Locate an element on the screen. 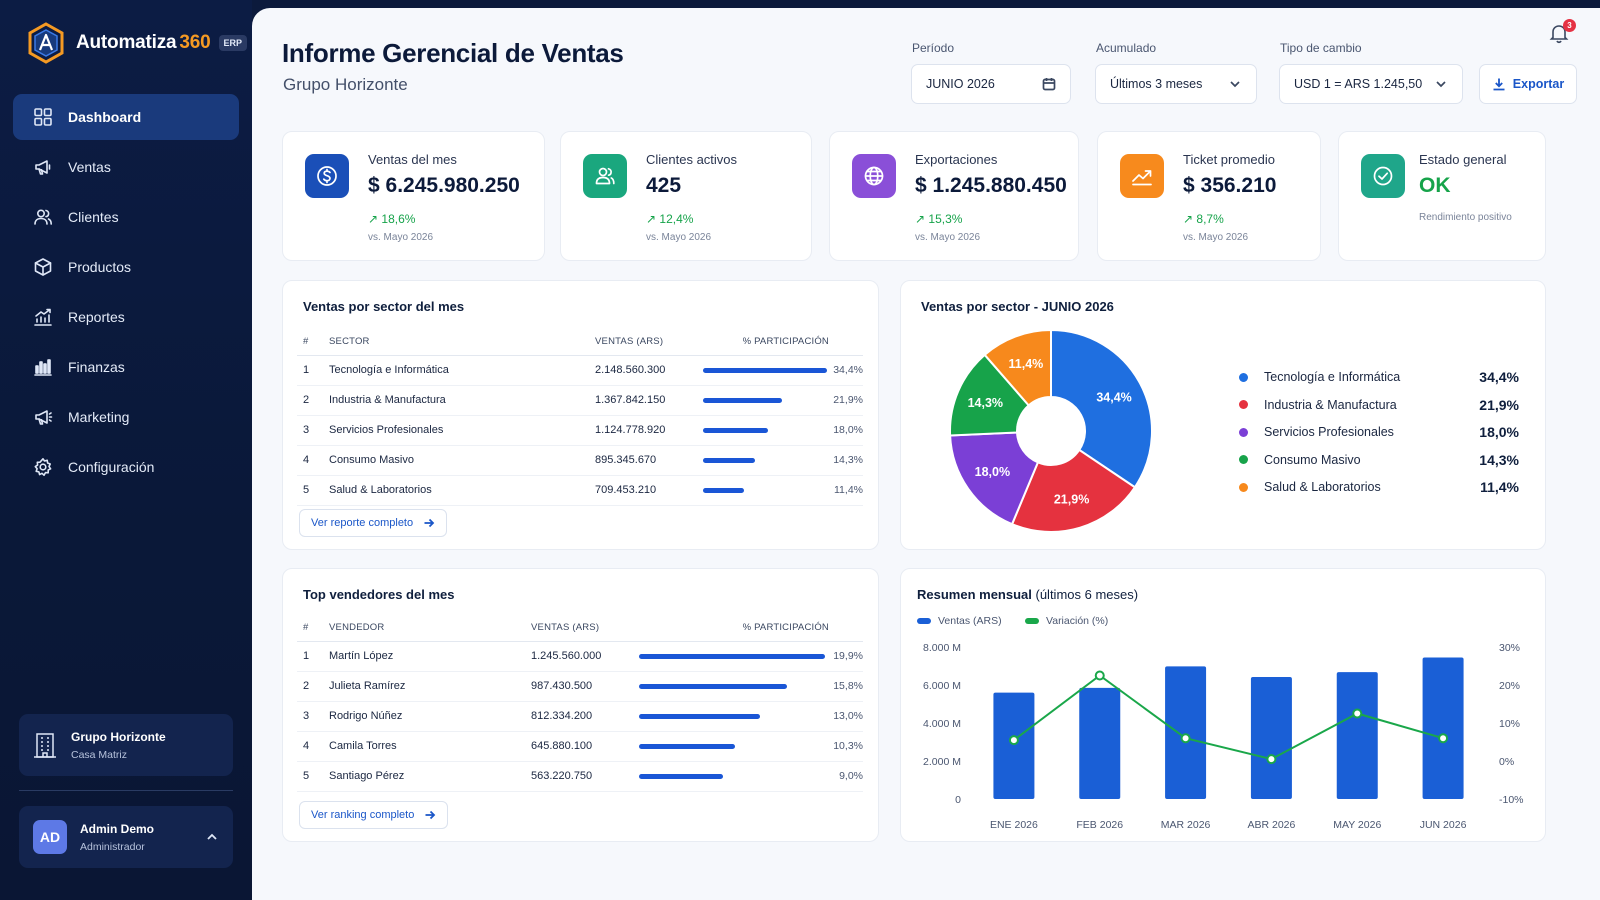  col-header: VENTAS (ARS) is located at coordinates (585, 628).